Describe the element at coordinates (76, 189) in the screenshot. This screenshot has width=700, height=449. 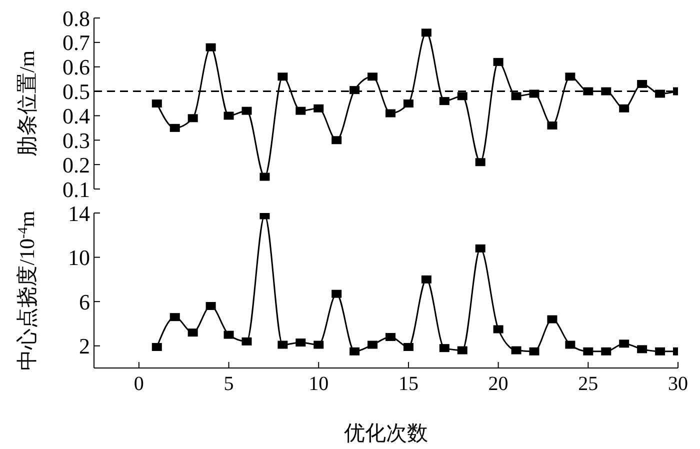
I see `y-tick-label: 0.1` at that location.